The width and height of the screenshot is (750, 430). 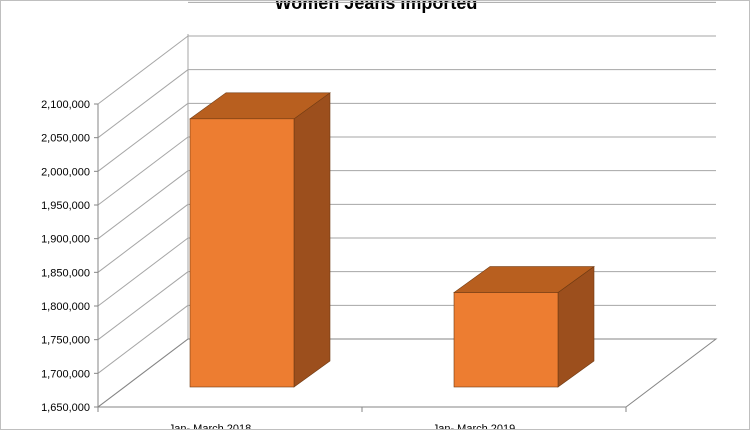 I want to click on y-tick-label: 2,100,000, so click(x=65, y=105).